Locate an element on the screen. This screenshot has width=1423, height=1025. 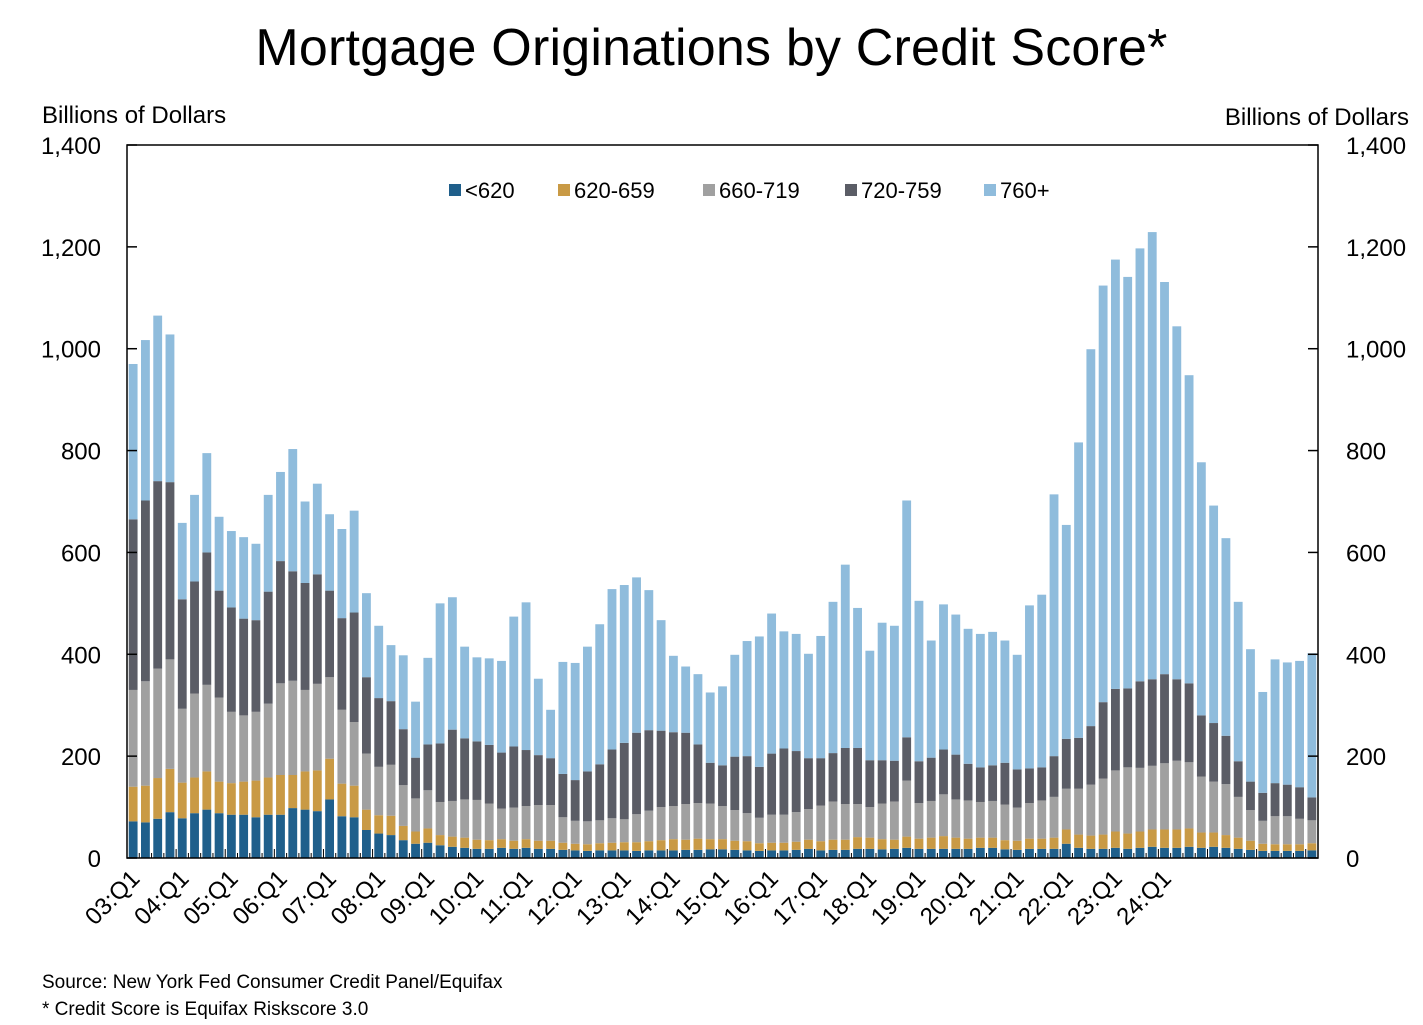
x-tick-label: 10:Q1 is located at coordinates (456, 897).